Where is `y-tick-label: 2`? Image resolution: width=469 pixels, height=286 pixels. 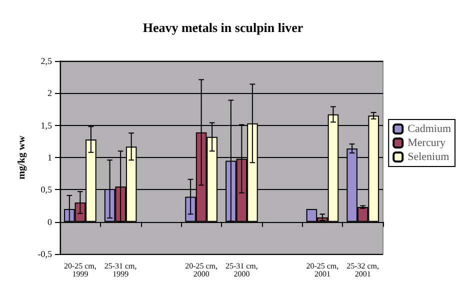 y-tick-label: 2 is located at coordinates (50, 93).